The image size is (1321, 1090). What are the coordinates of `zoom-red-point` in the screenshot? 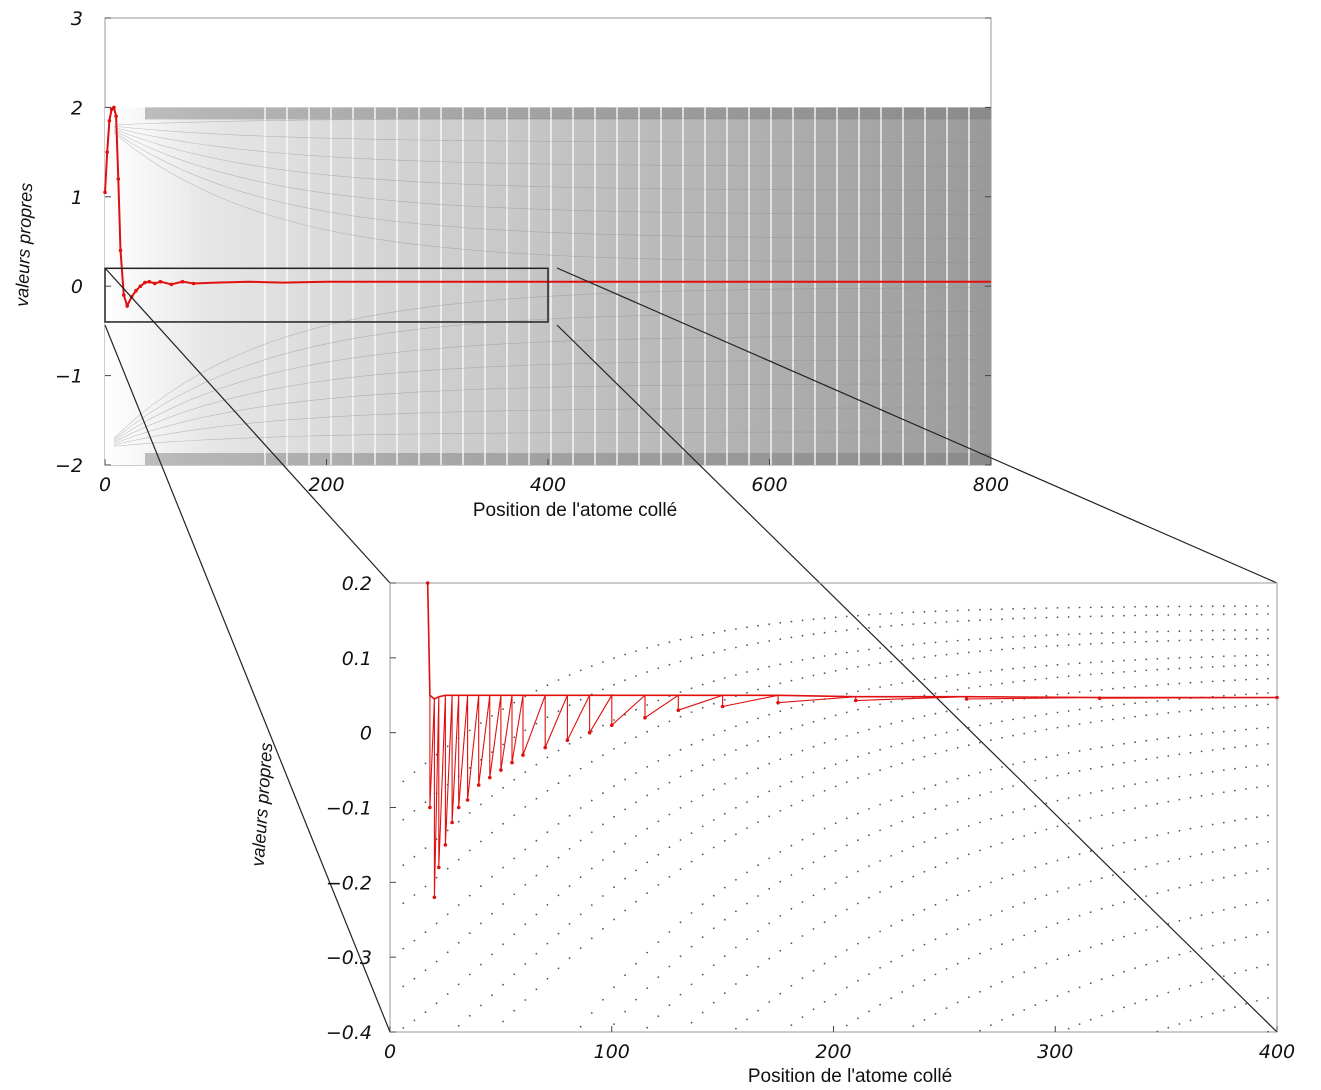 It's located at (1099, 698).